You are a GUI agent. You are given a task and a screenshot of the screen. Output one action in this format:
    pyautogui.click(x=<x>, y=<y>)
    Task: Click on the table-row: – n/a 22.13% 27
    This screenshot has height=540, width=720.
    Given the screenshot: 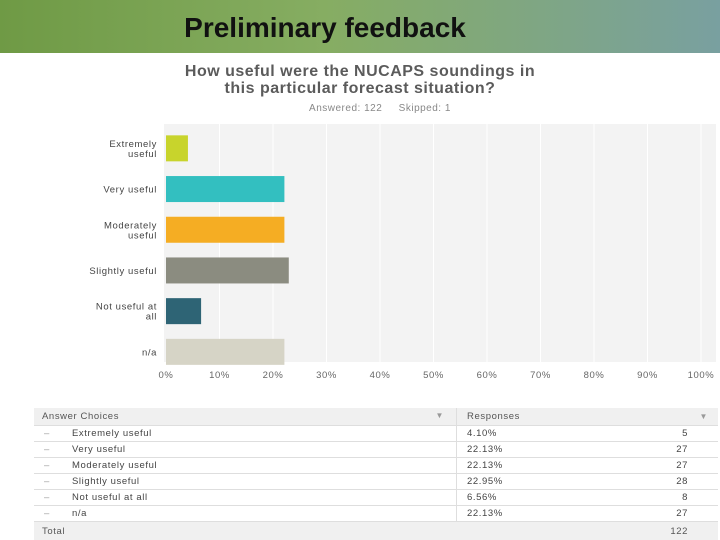 What is the action you would take?
    pyautogui.click(x=376, y=514)
    